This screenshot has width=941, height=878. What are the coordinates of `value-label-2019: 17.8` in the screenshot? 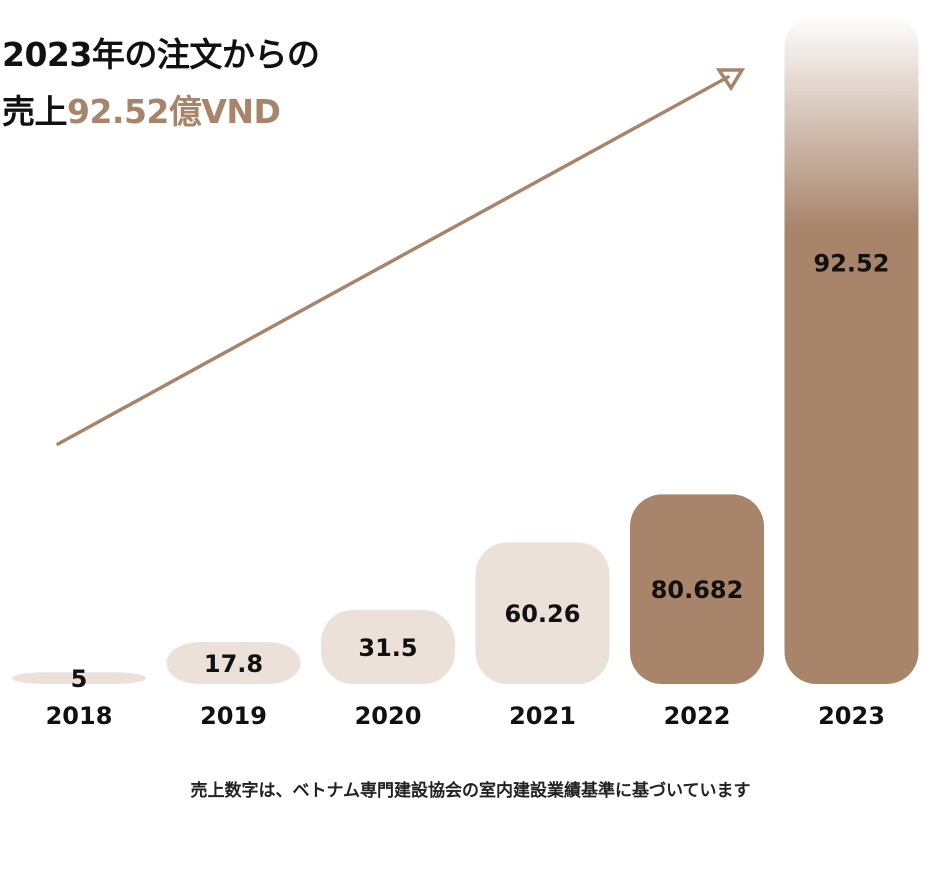 It's located at (233, 664).